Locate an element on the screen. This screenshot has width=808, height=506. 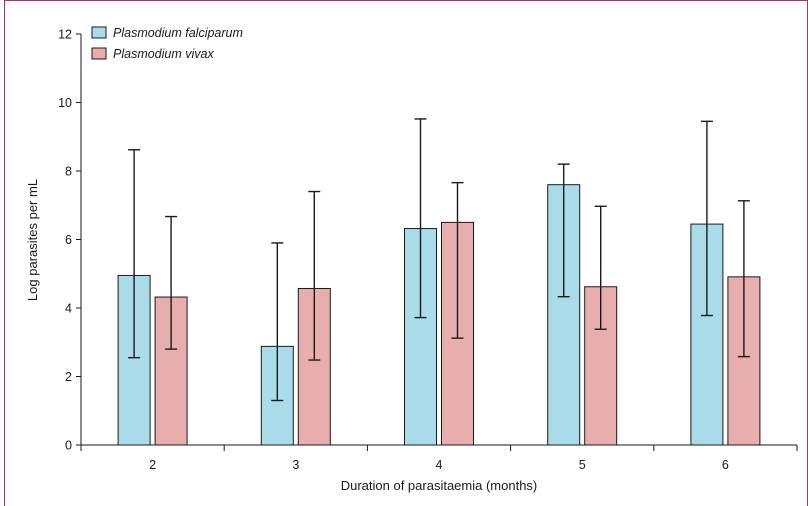
y-tick-label-8: 8 is located at coordinates (68, 172).